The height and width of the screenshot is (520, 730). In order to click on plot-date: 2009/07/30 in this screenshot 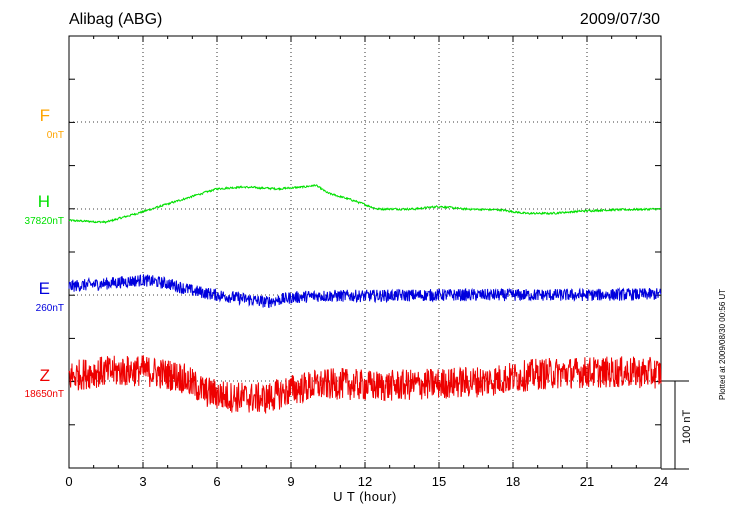, I will do `click(619, 19)`.